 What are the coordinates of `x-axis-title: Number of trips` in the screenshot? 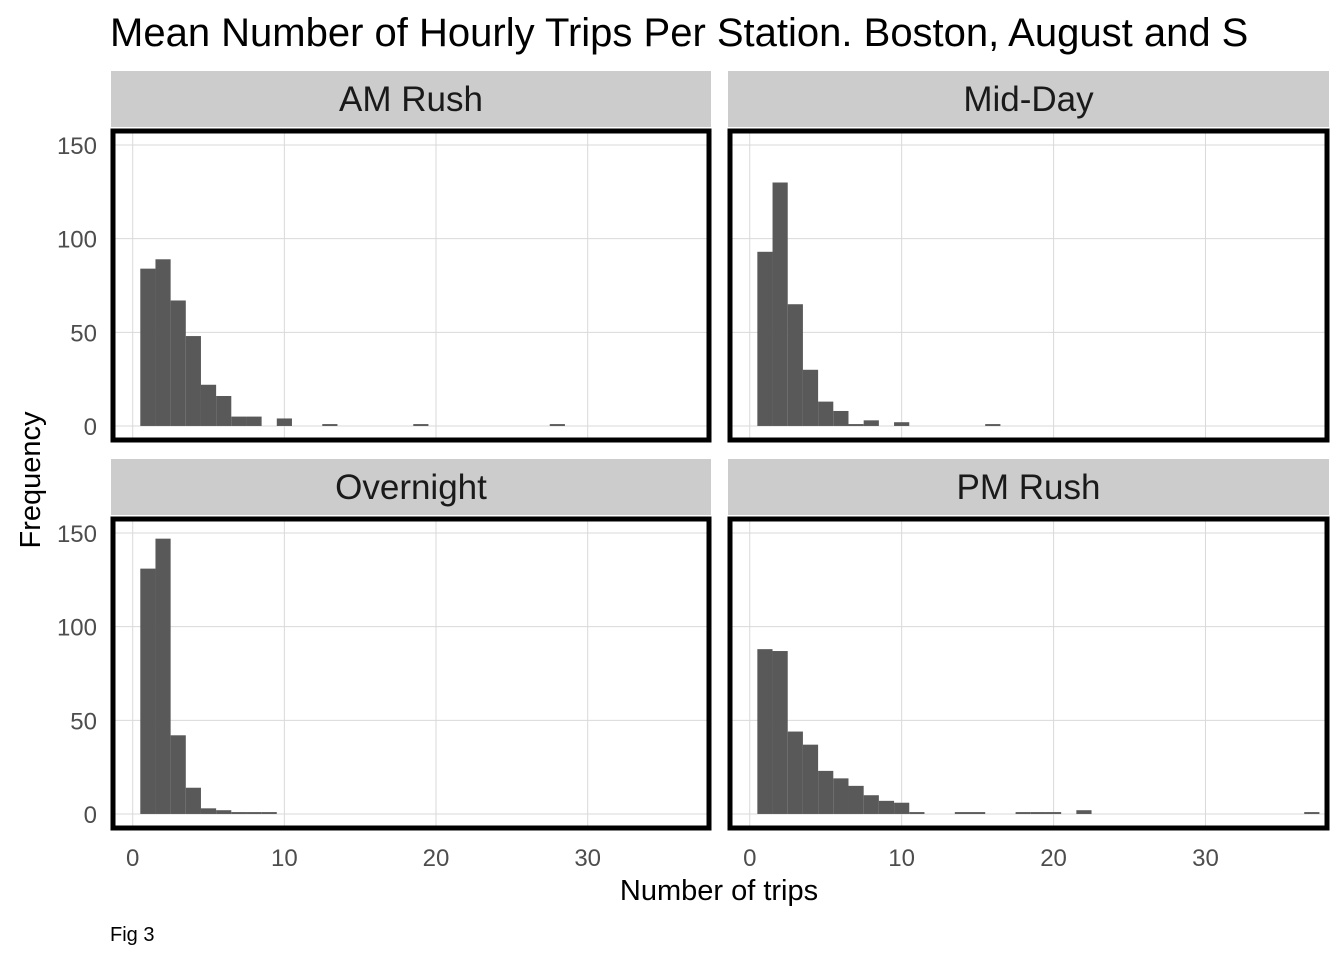 It's located at (719, 891).